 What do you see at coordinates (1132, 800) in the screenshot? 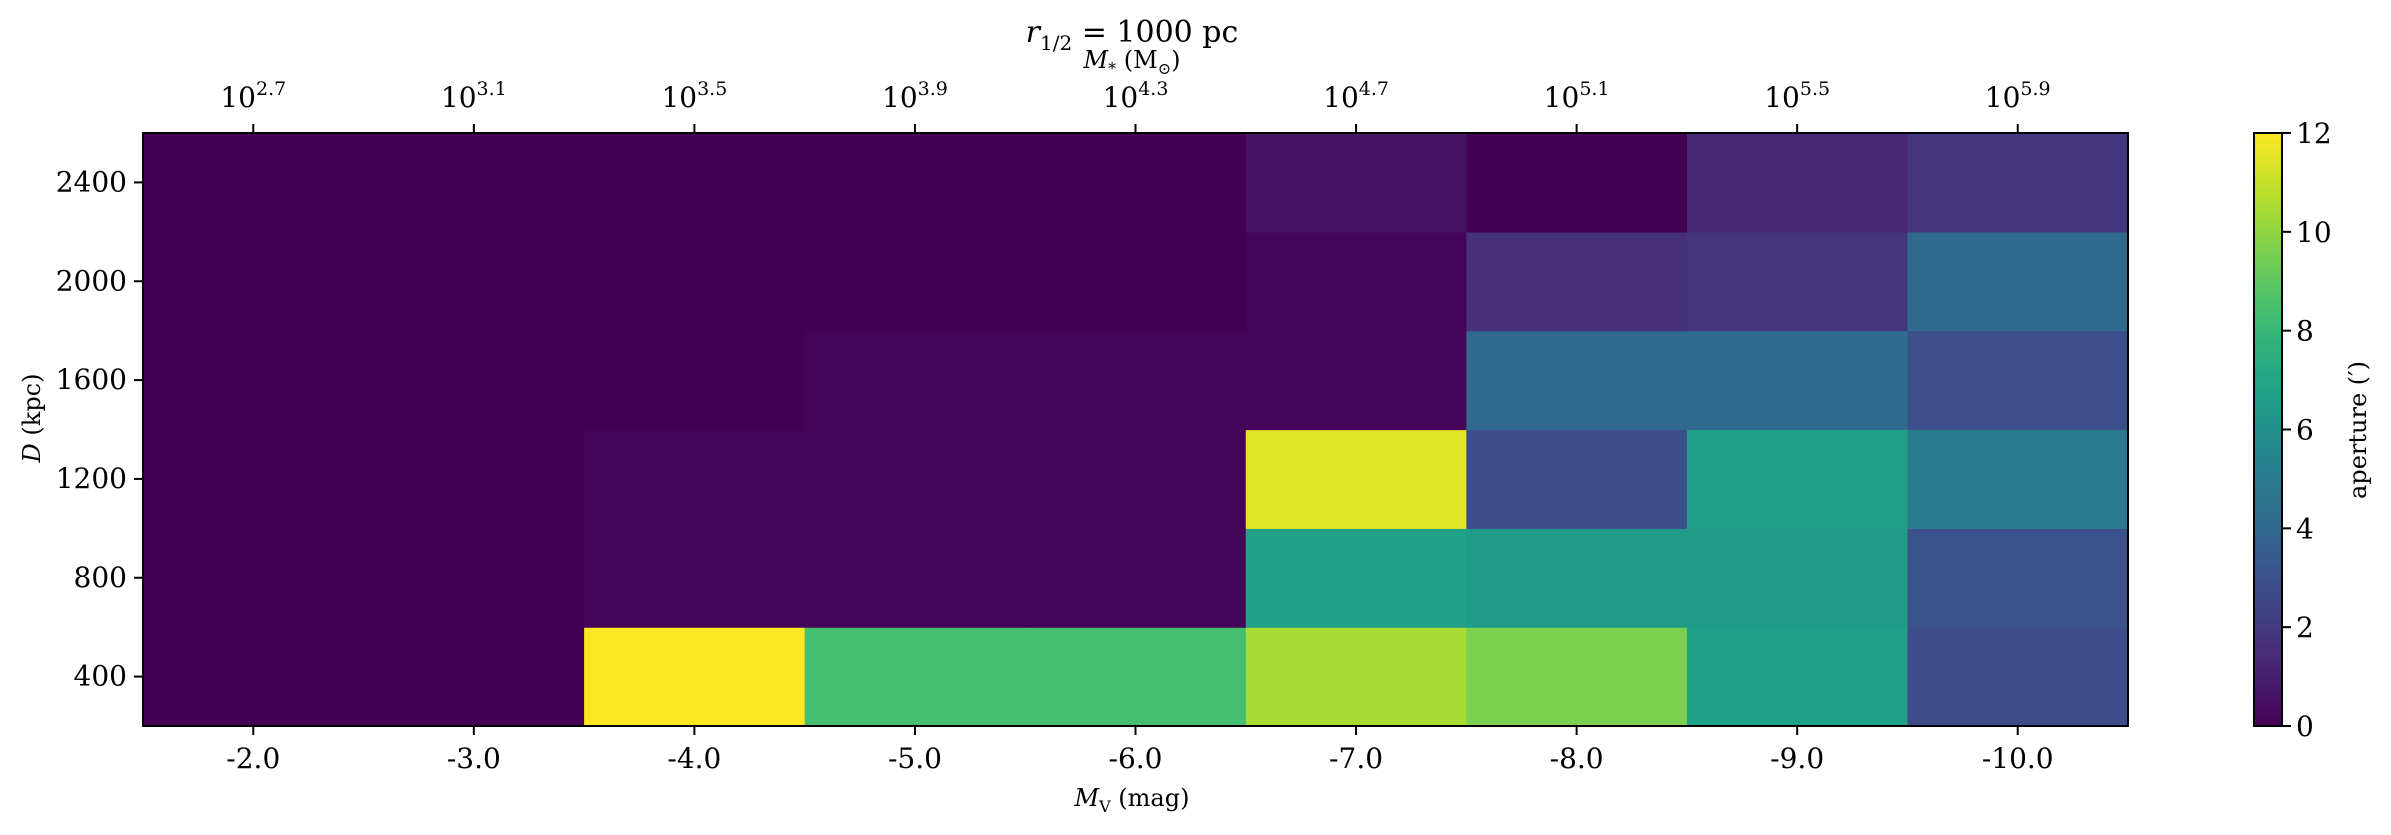
I see `x-axis-label: MV (mag)` at bounding box center [1132, 800].